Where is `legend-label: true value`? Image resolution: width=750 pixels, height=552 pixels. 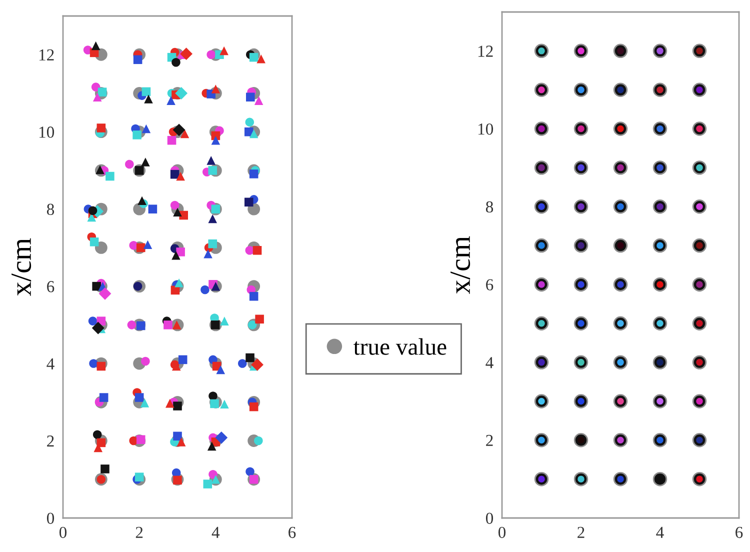
legend-label: true value is located at coordinates (400, 346).